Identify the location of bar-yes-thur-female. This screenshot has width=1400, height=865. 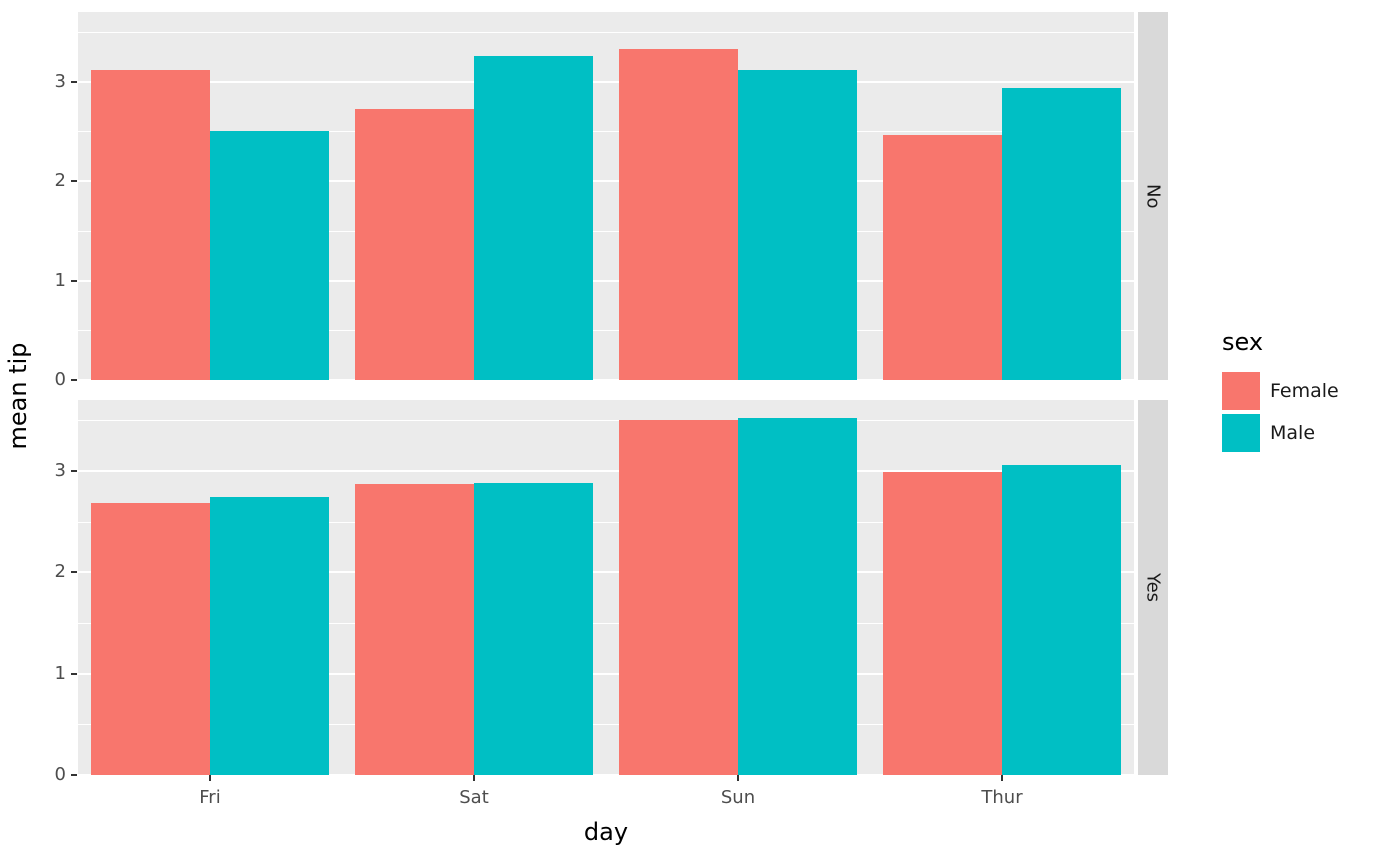
(942, 623).